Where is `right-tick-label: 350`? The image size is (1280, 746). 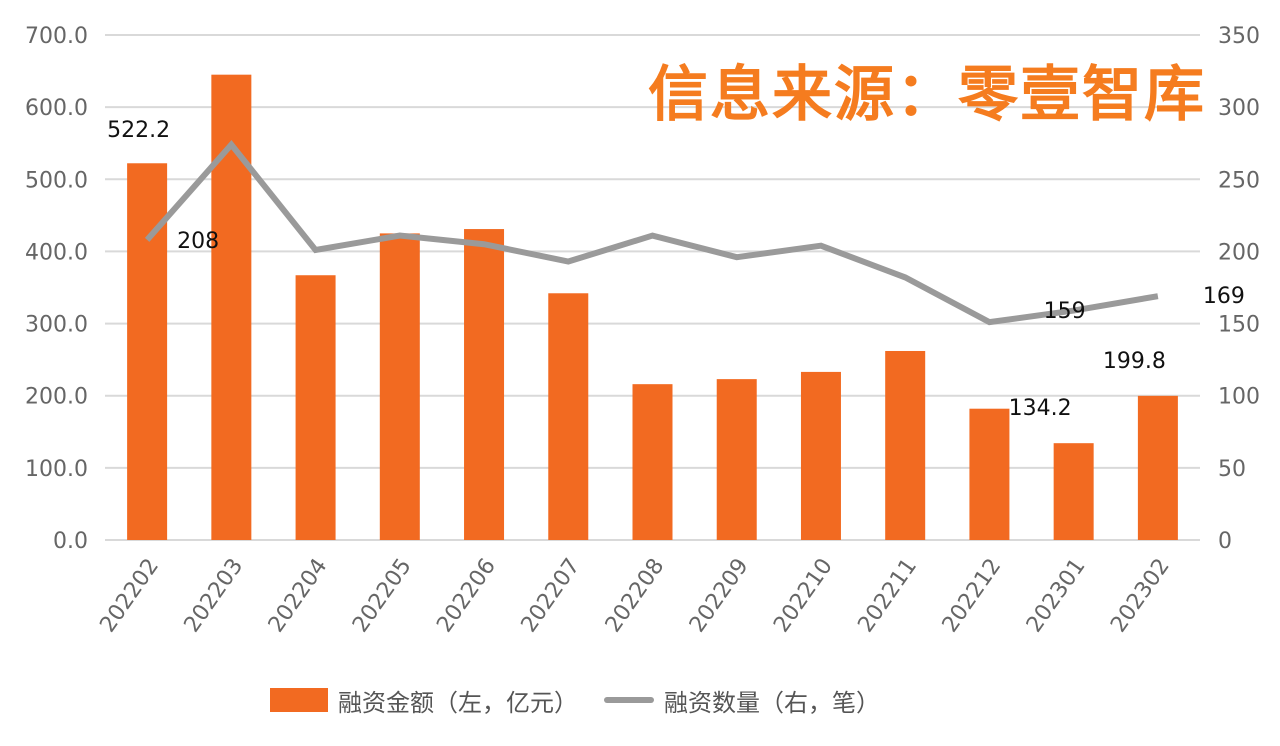 right-tick-label: 350 is located at coordinates (1239, 36).